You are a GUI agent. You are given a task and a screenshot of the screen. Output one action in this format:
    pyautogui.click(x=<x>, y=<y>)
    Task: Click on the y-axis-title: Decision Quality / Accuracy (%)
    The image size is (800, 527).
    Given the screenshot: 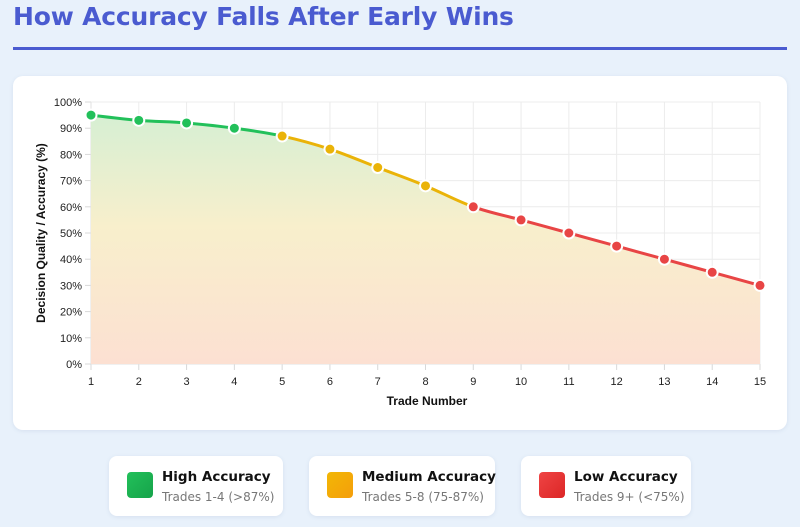 What is the action you would take?
    pyautogui.click(x=41, y=233)
    